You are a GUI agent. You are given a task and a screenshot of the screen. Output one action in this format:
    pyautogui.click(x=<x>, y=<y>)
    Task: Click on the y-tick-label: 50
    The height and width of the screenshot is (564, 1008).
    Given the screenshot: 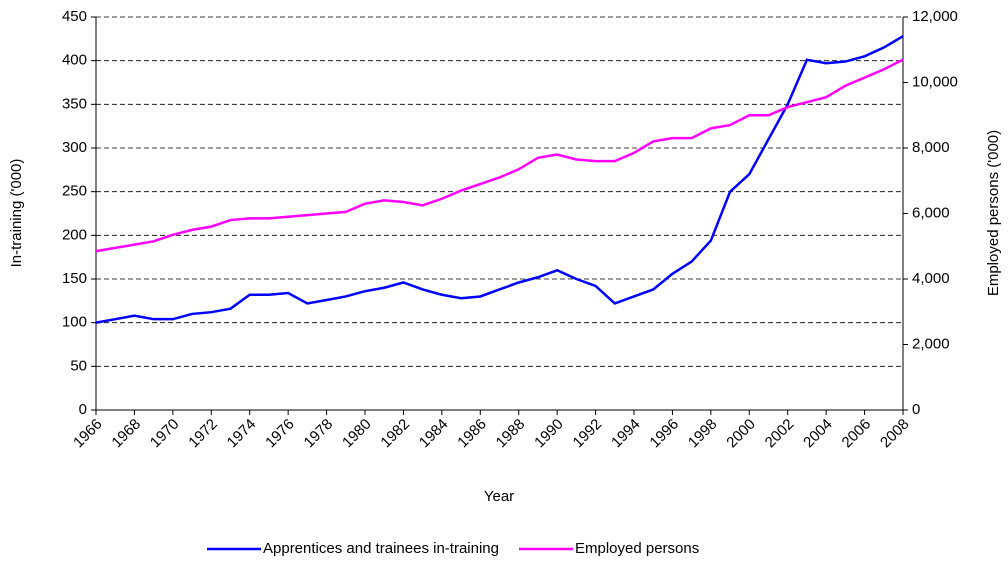 What is the action you would take?
    pyautogui.click(x=78, y=365)
    